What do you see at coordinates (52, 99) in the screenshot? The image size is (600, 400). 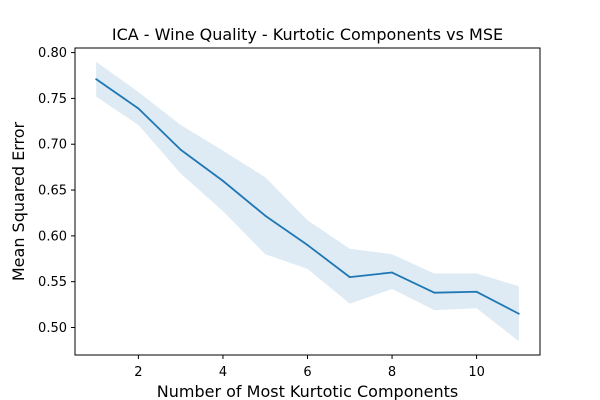 I see `y-tick-label: 0.75` at bounding box center [52, 99].